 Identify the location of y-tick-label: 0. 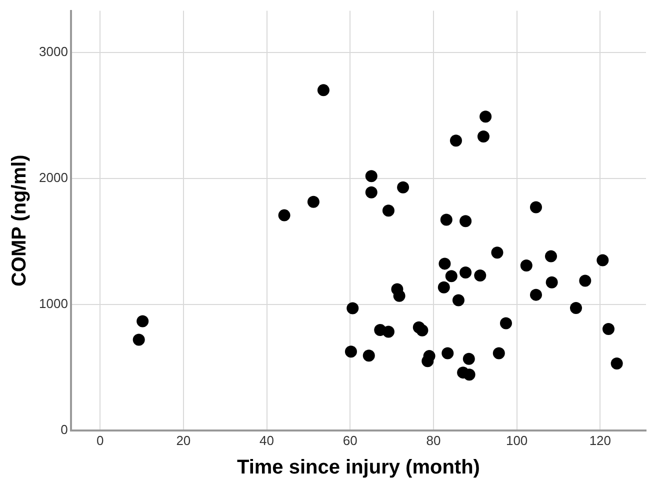
(64, 429).